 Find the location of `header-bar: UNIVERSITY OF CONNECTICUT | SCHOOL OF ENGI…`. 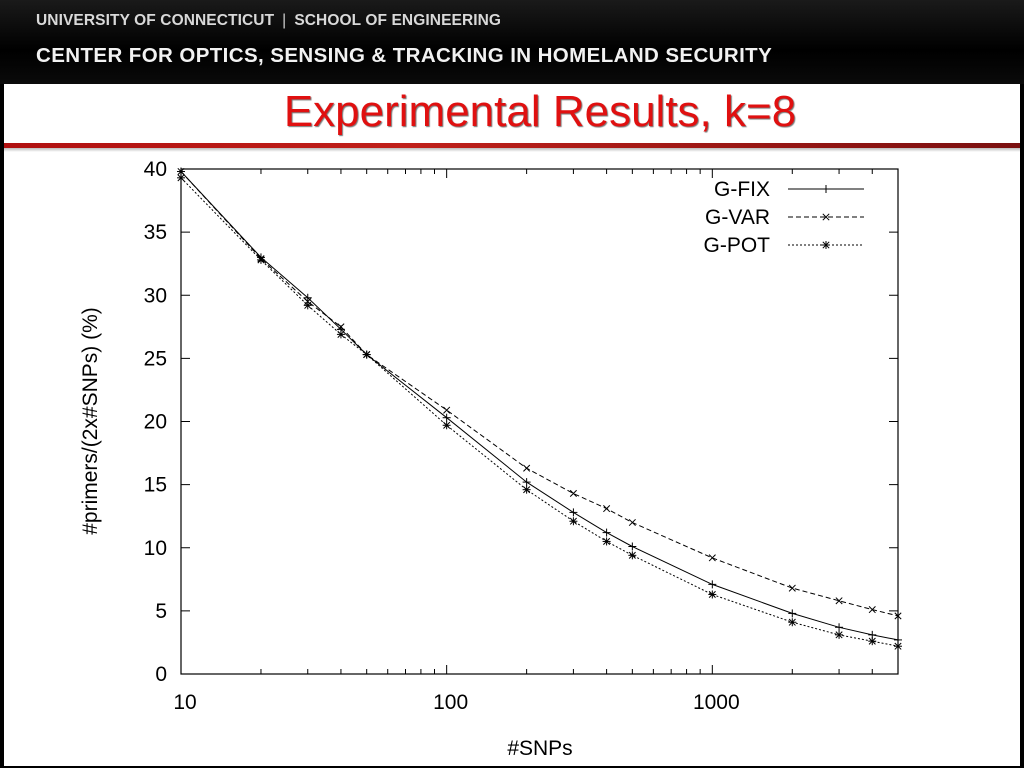

header-bar: UNIVERSITY OF CONNECTICUT | SCHOOL OF ENGI… is located at coordinates (512, 42).